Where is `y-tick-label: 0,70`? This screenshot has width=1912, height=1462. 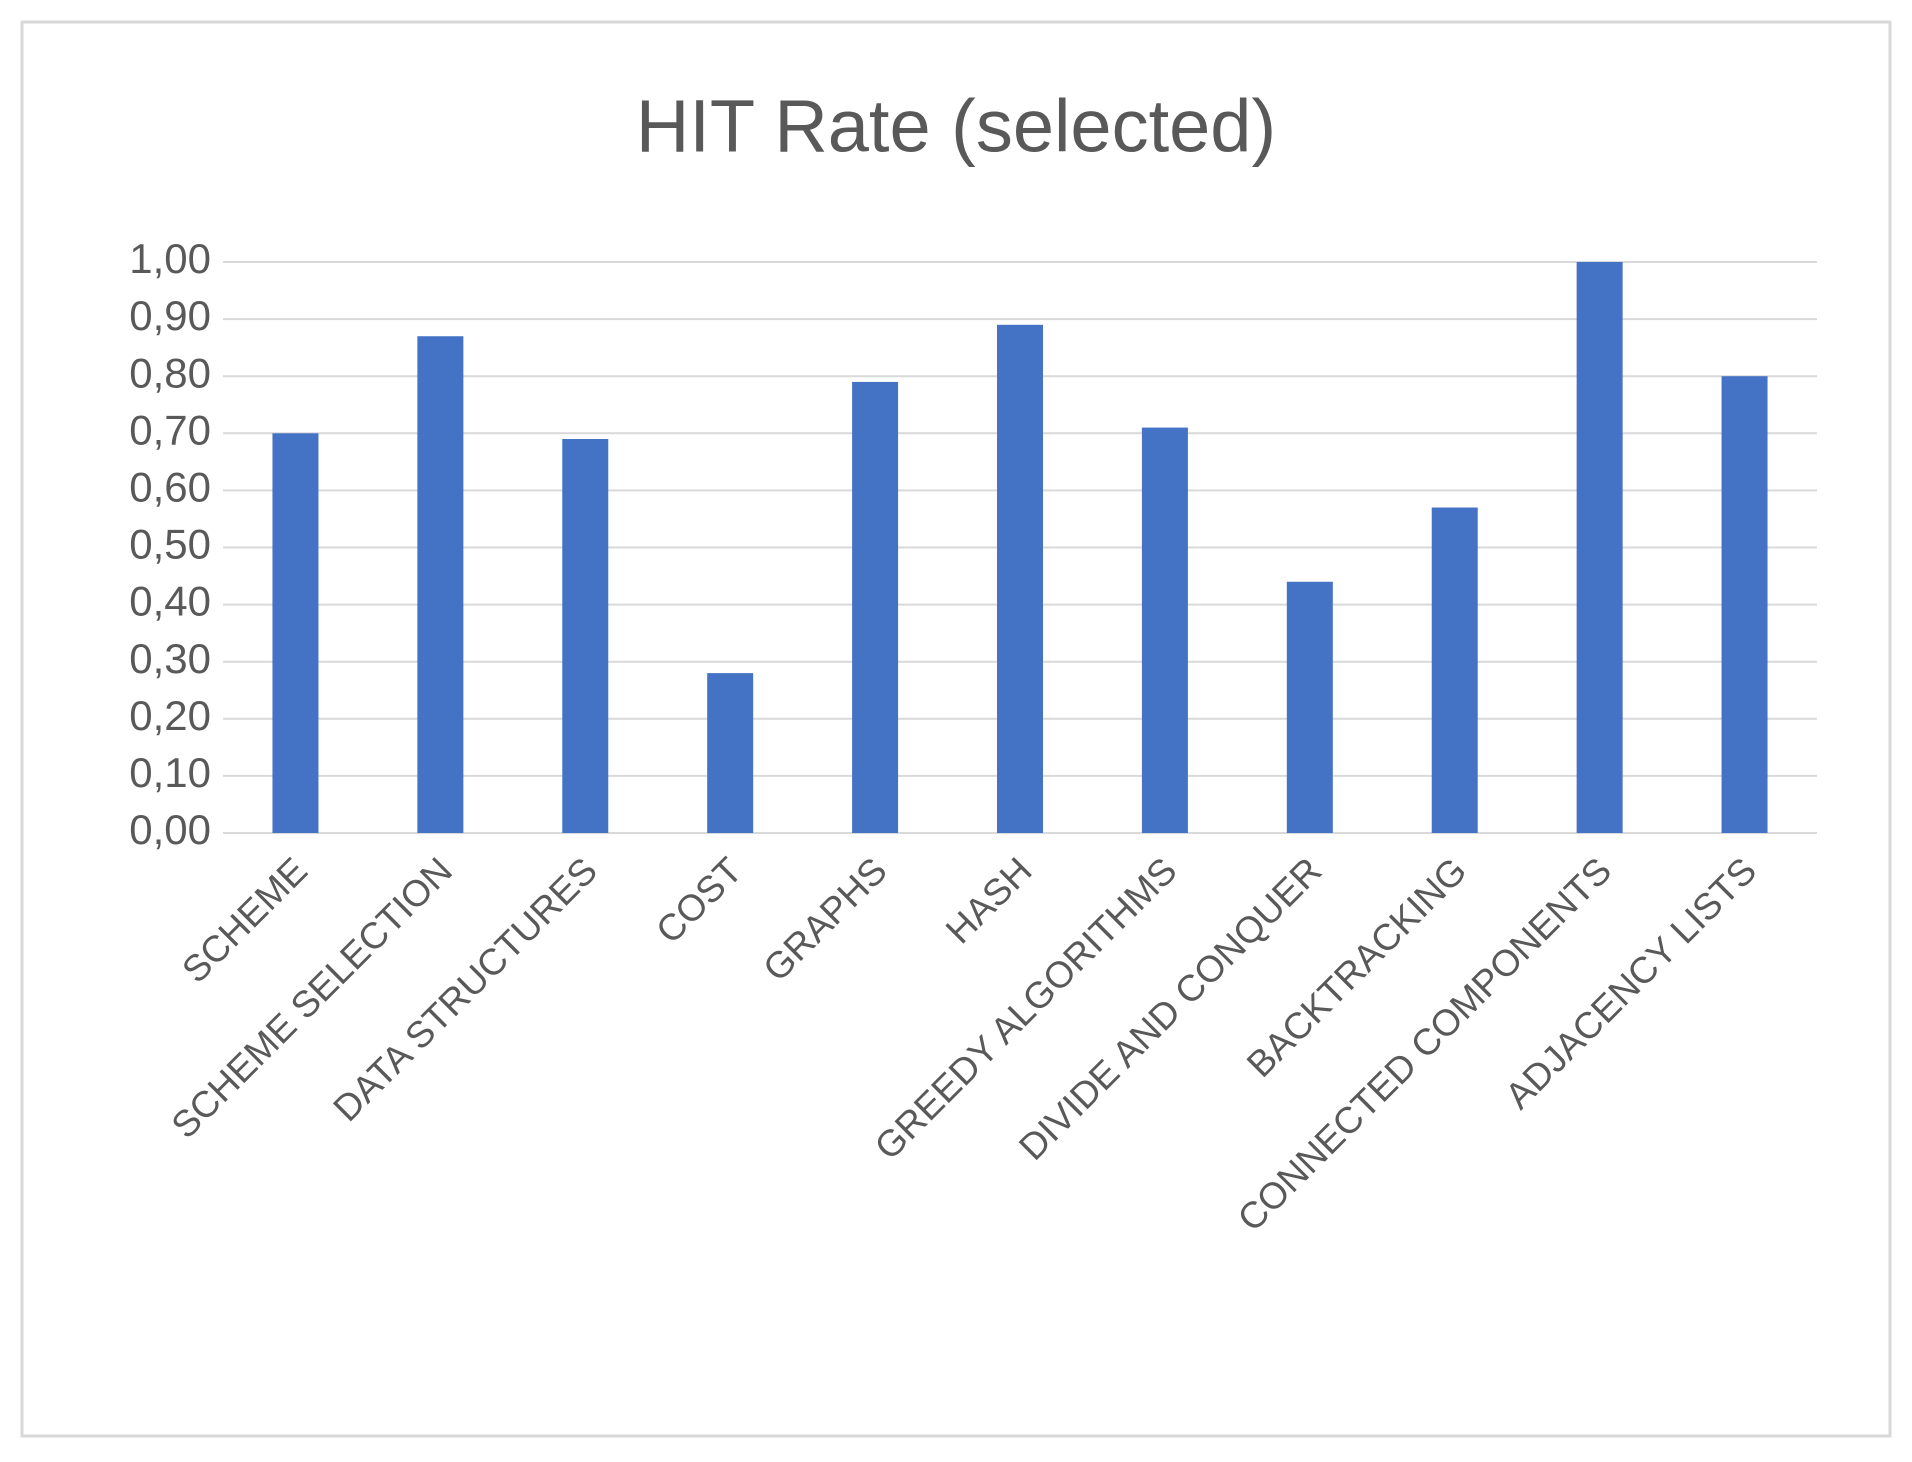 y-tick-label: 0,70 is located at coordinates (170, 429).